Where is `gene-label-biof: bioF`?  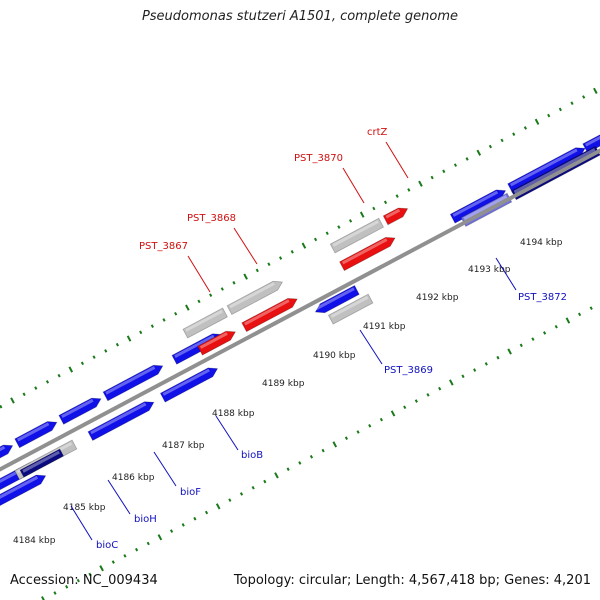
gene-label-biof: bioF is located at coordinates (190, 492).